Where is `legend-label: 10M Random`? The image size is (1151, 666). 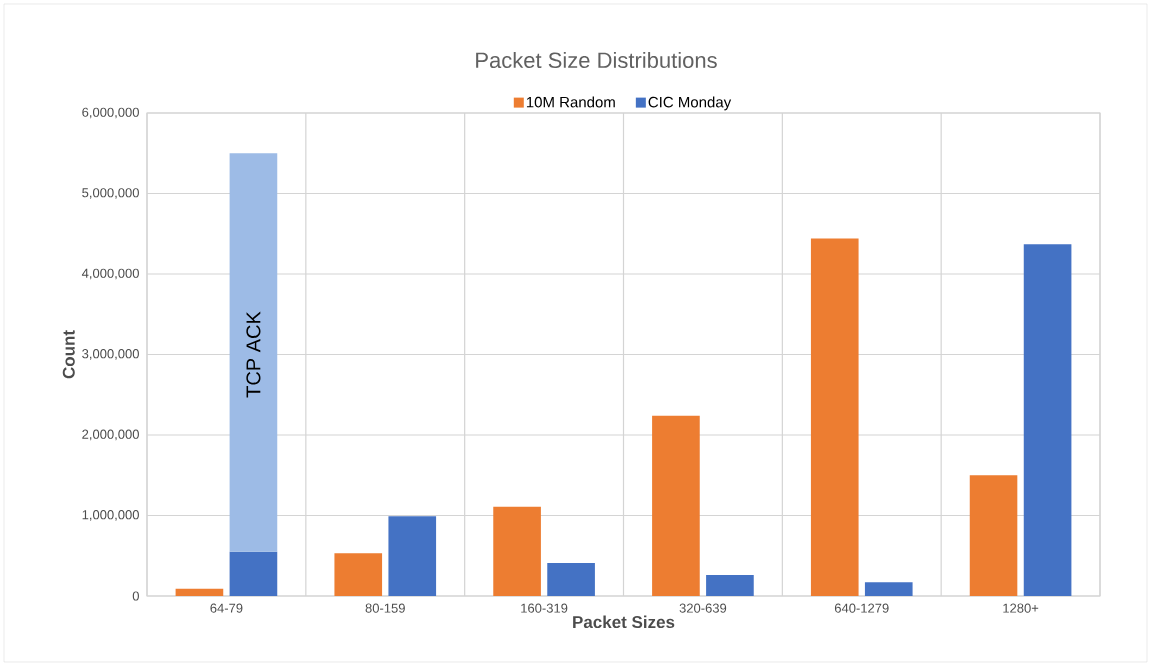 legend-label: 10M Random is located at coordinates (570, 102).